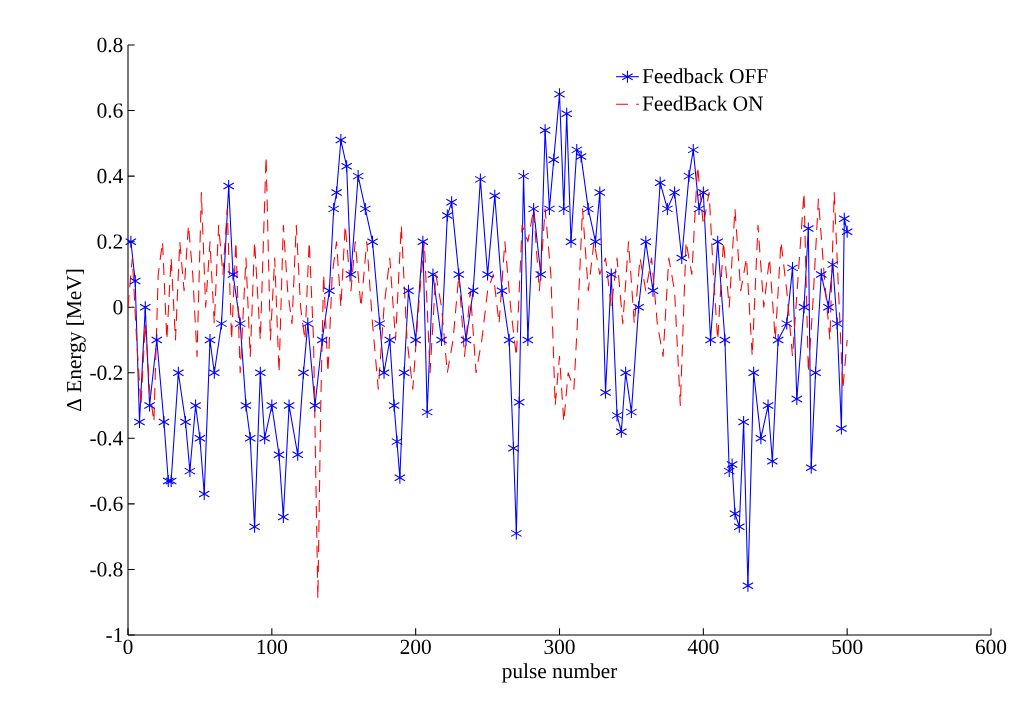 The image size is (1013, 715). Describe the element at coordinates (415, 647) in the screenshot. I see `x-tick-label: 200` at that location.